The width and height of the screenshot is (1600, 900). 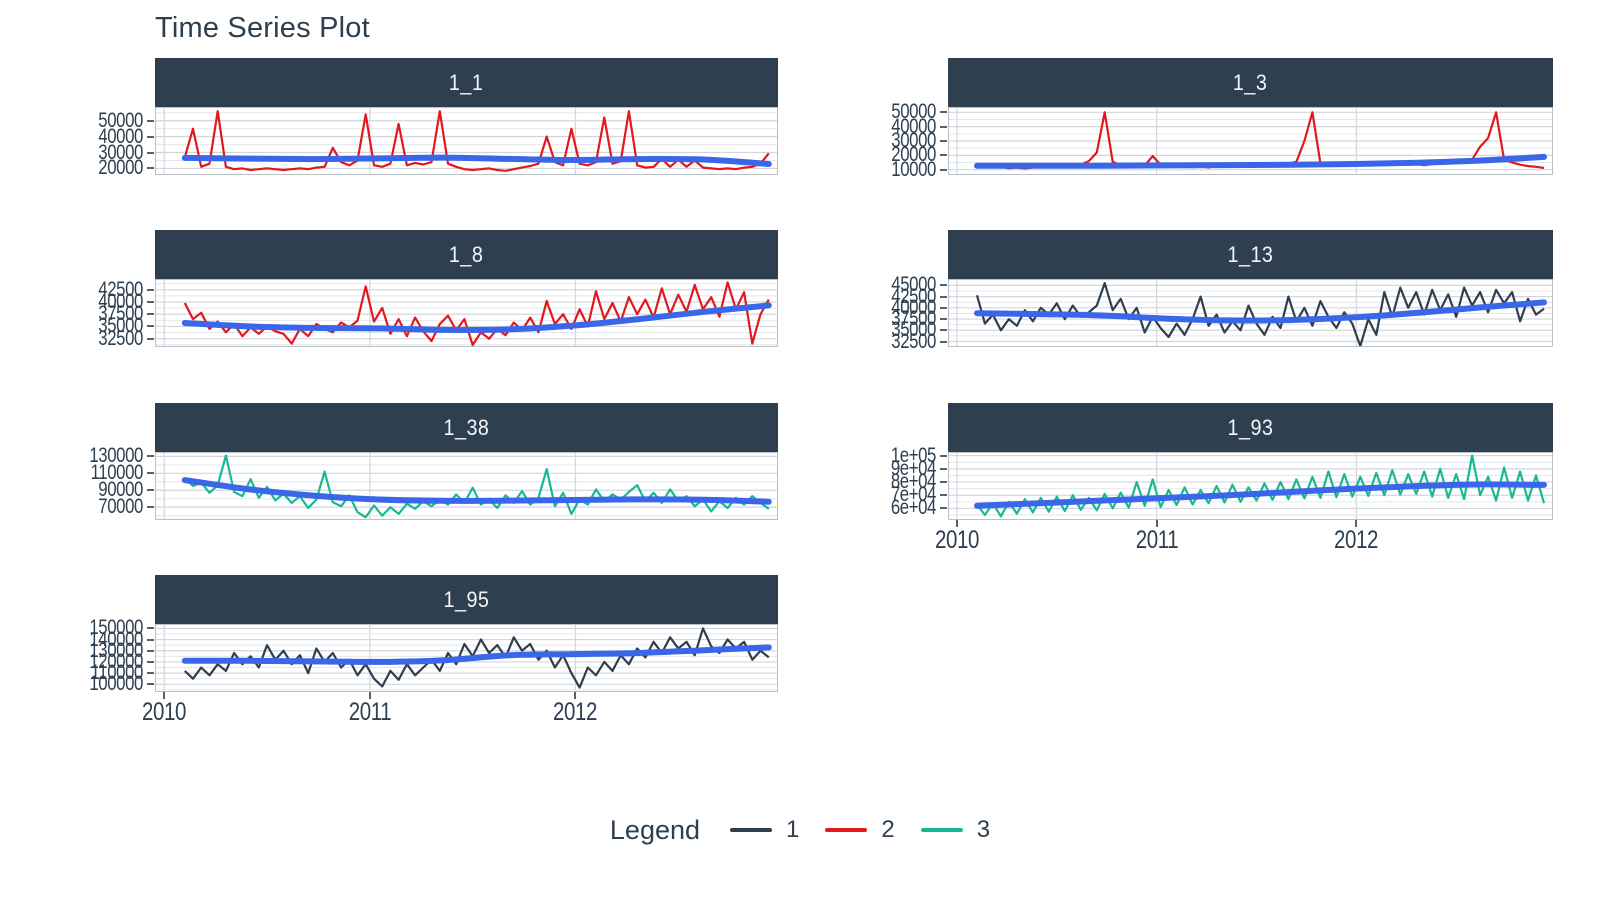 What do you see at coordinates (116, 661) in the screenshot?
I see `y-tick-label: 120000` at bounding box center [116, 661].